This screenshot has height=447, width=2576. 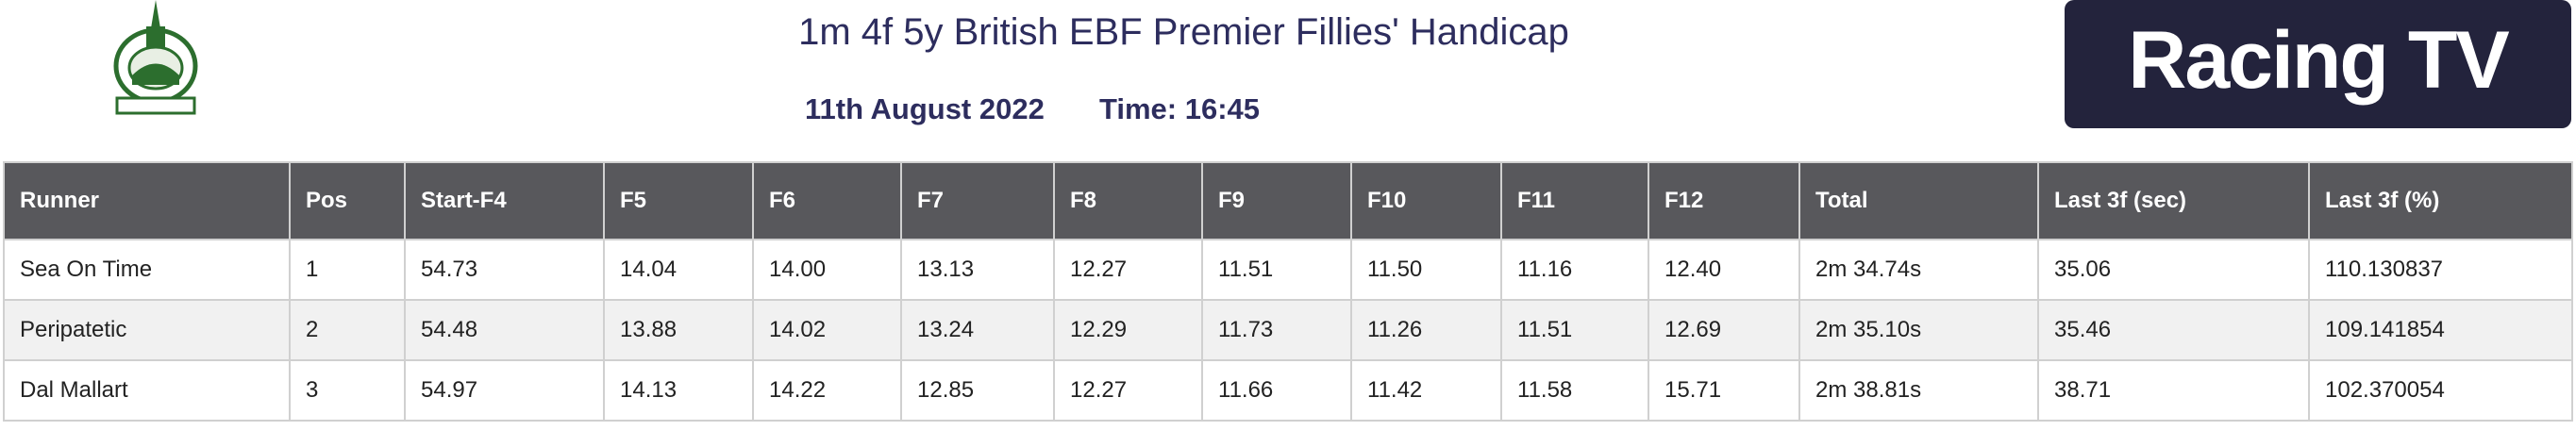 What do you see at coordinates (1724, 330) in the screenshot?
I see `table-cell: 12.69` at bounding box center [1724, 330].